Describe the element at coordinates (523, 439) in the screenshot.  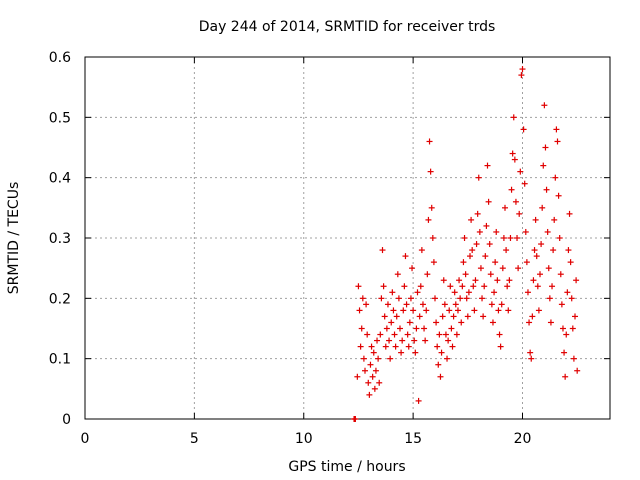
I see `x-tick-label-4: 20` at that location.